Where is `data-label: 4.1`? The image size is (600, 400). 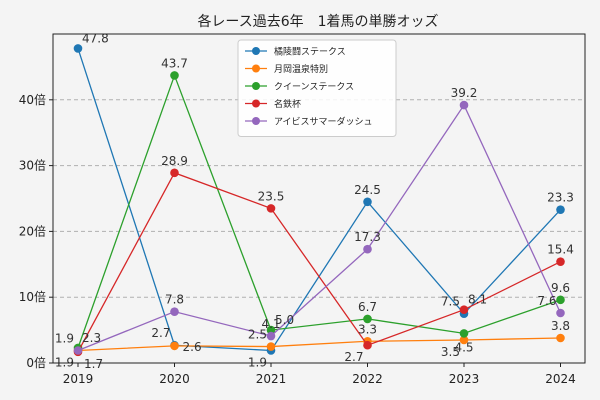 data-label: 4.1 is located at coordinates (270, 324).